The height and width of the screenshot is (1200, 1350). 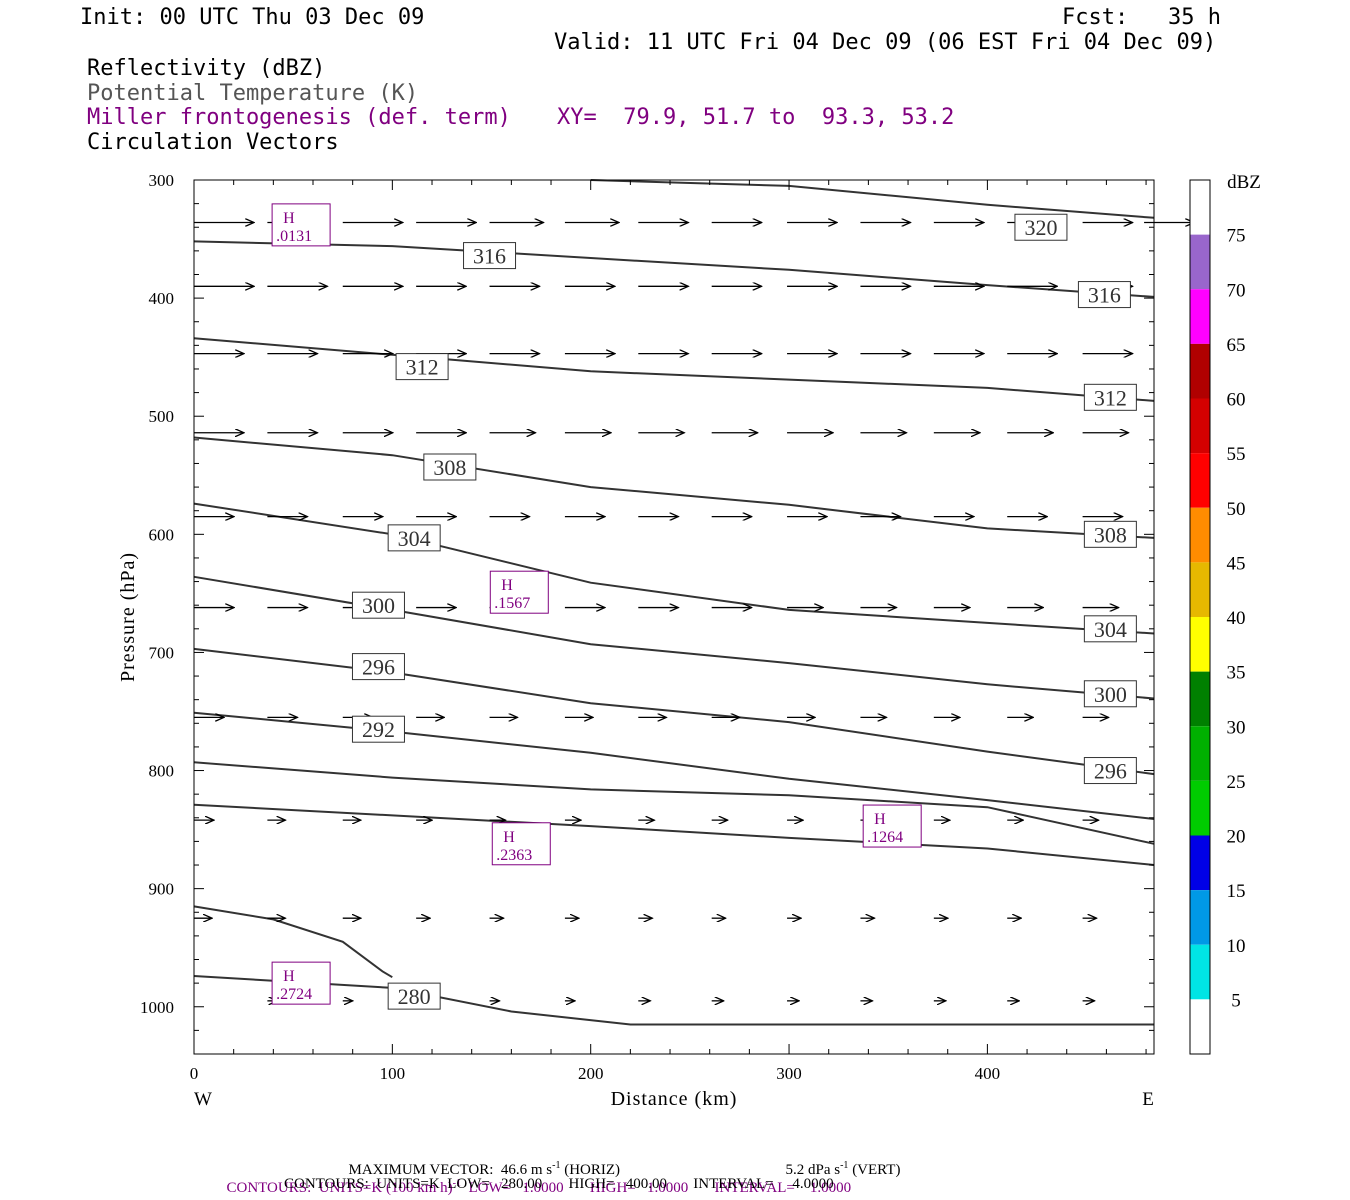 I want to click on theta-label-304-1: 304, so click(x=1110, y=629).